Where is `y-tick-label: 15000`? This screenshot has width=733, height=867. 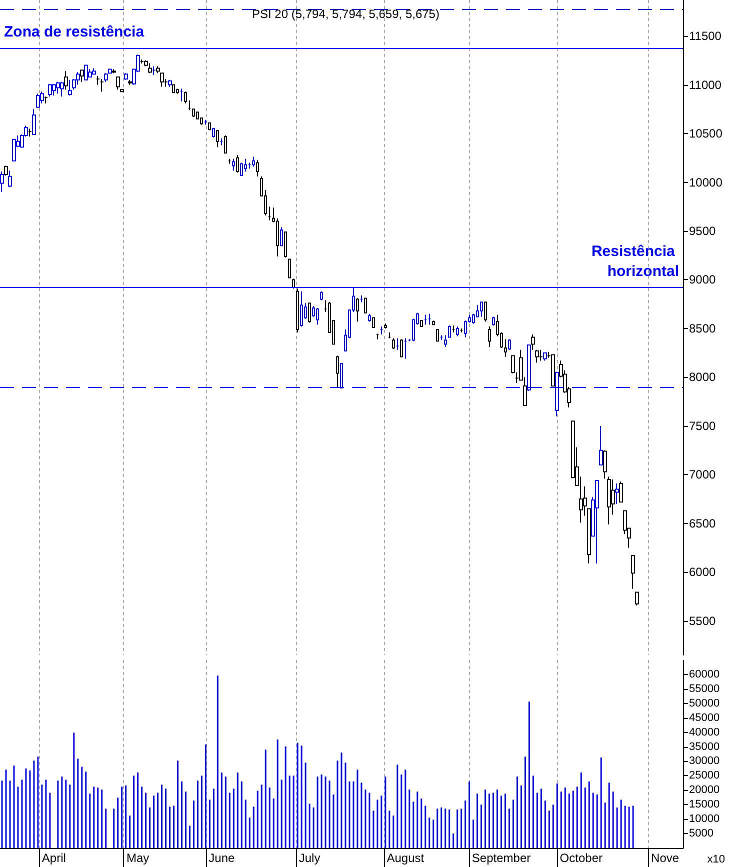
y-tick-label: 15000 is located at coordinates (704, 804).